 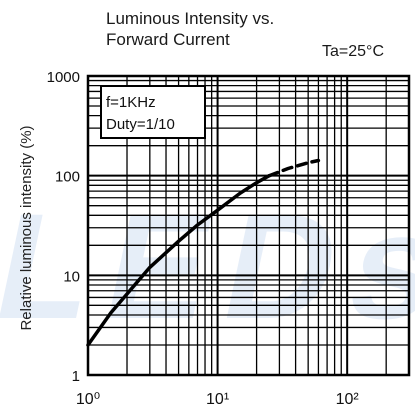 I want to click on annotation-line: f=1KHz, so click(x=131, y=102).